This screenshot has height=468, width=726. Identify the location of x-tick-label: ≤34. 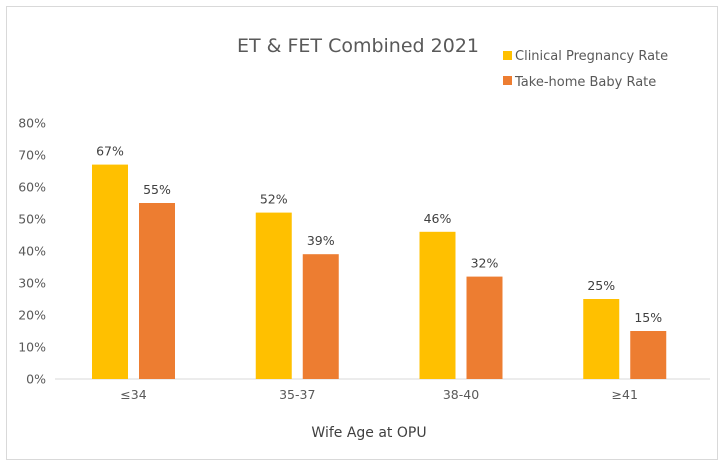
(133, 394).